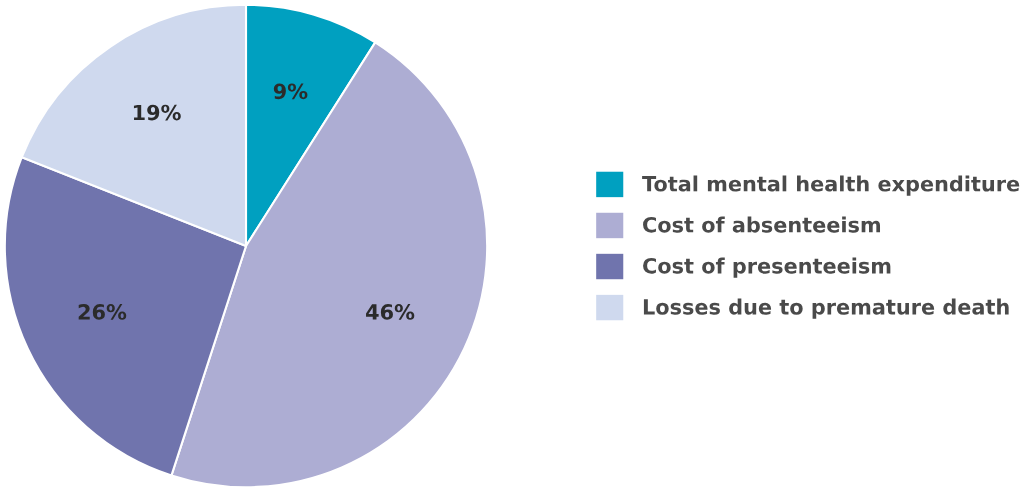 The image size is (1022, 492). I want to click on legend-label: Cost of absenteeism, so click(762, 224).